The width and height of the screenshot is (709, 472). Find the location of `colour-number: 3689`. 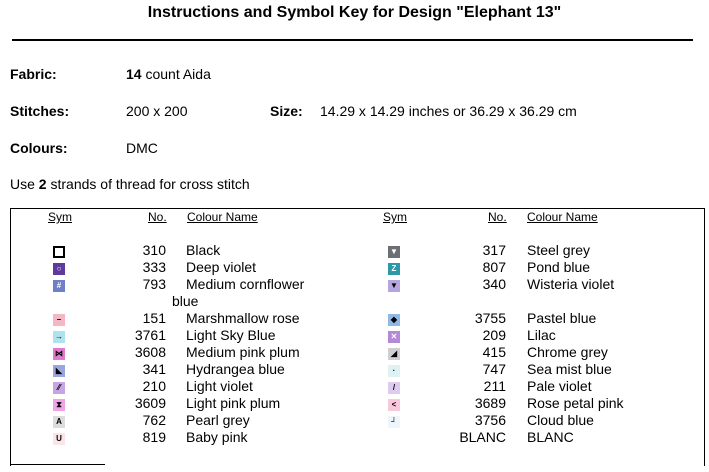

colour-number: 3689 is located at coordinates (490, 403).